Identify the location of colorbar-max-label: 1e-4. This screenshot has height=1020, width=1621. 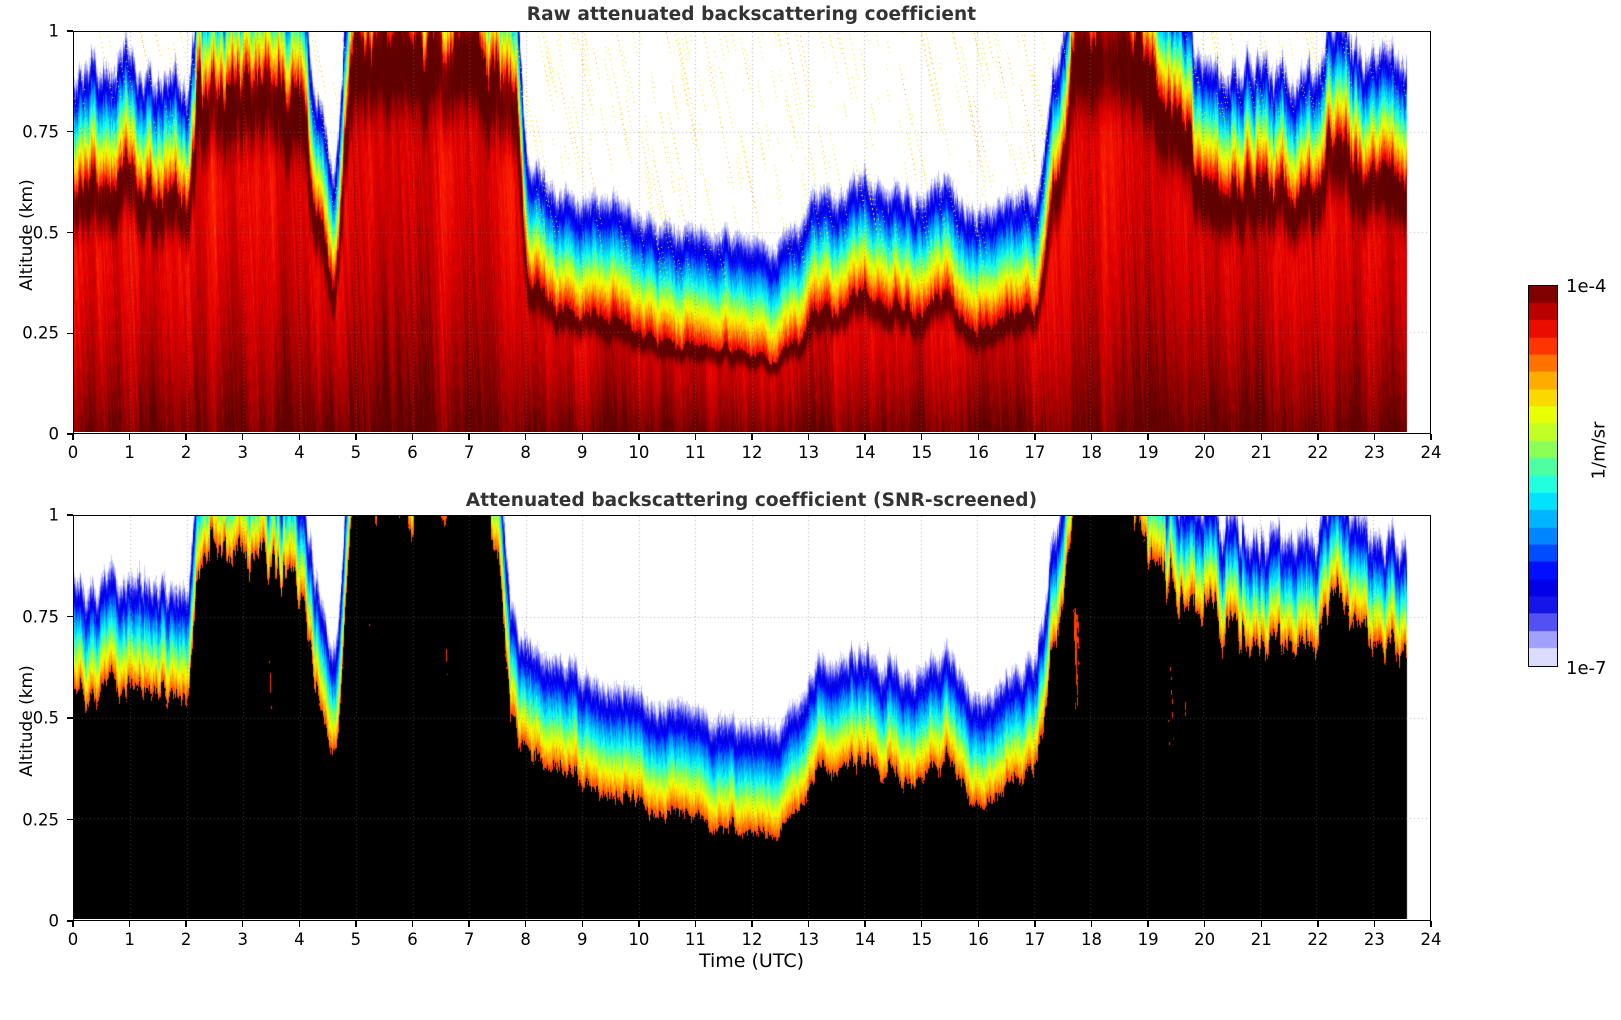
(1586, 286).